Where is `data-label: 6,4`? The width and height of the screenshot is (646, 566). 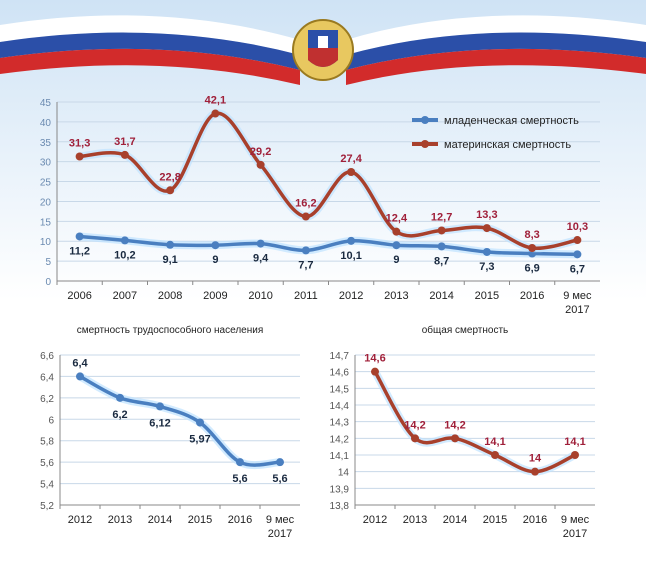 data-label: 6,4 is located at coordinates (80, 363).